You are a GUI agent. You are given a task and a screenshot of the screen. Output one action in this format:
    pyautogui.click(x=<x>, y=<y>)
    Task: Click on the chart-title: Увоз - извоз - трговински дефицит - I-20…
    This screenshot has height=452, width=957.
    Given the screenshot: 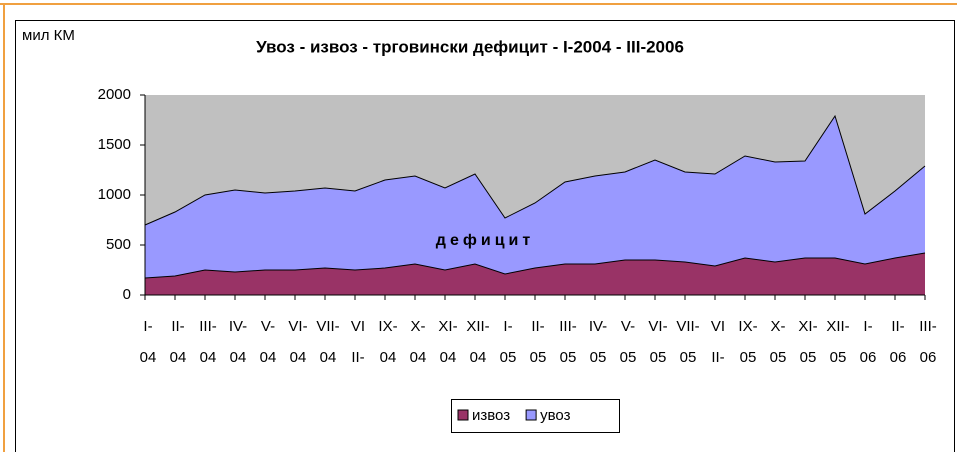 What is the action you would take?
    pyautogui.click(x=470, y=46)
    